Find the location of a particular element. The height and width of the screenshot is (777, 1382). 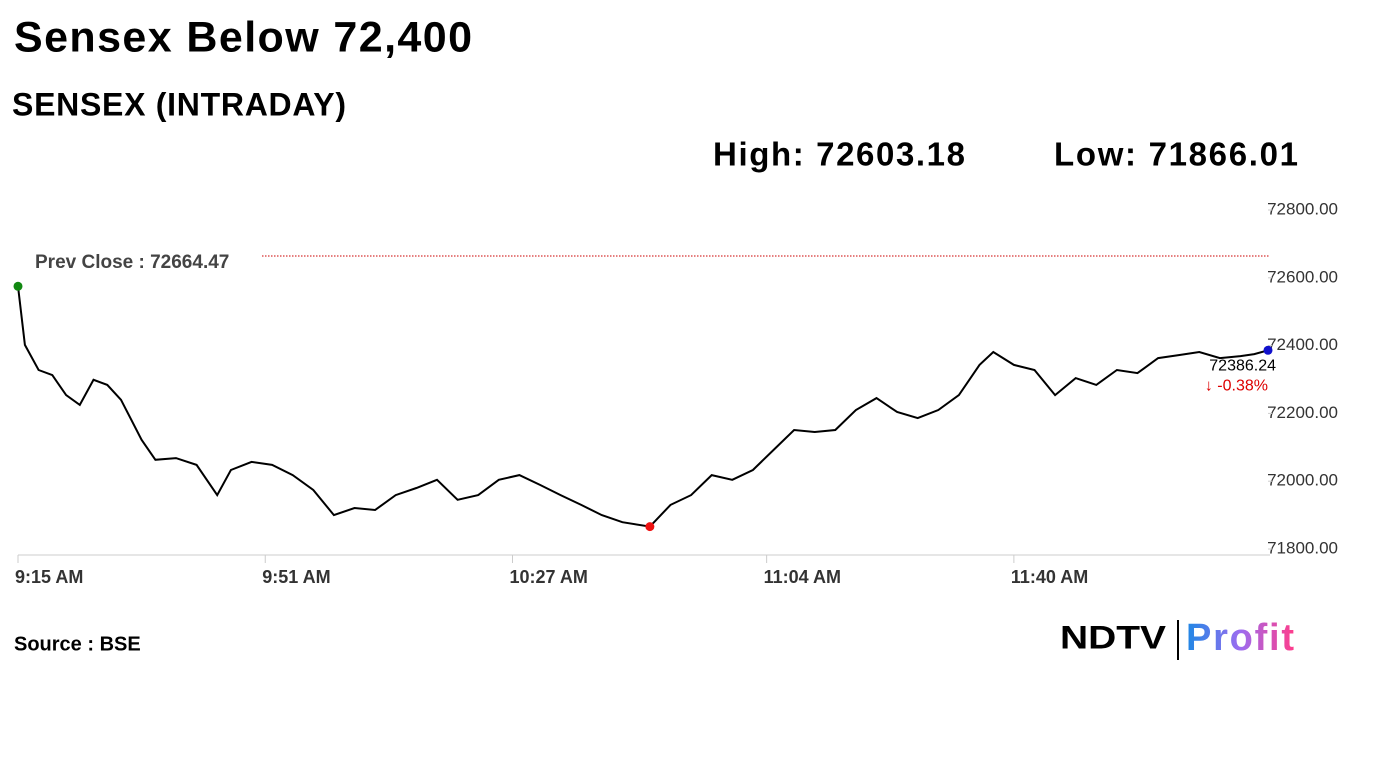

change-label: ↓ -0.38% is located at coordinates (1236, 385).